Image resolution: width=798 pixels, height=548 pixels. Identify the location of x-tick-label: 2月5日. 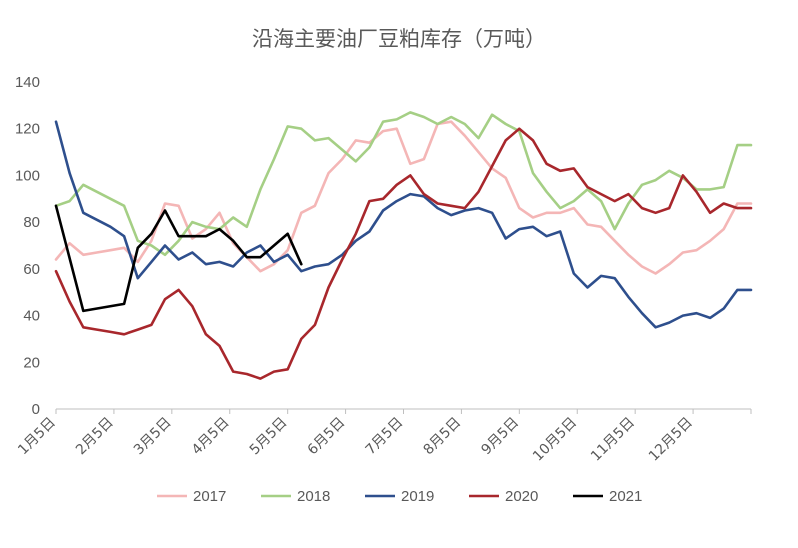
(95, 437).